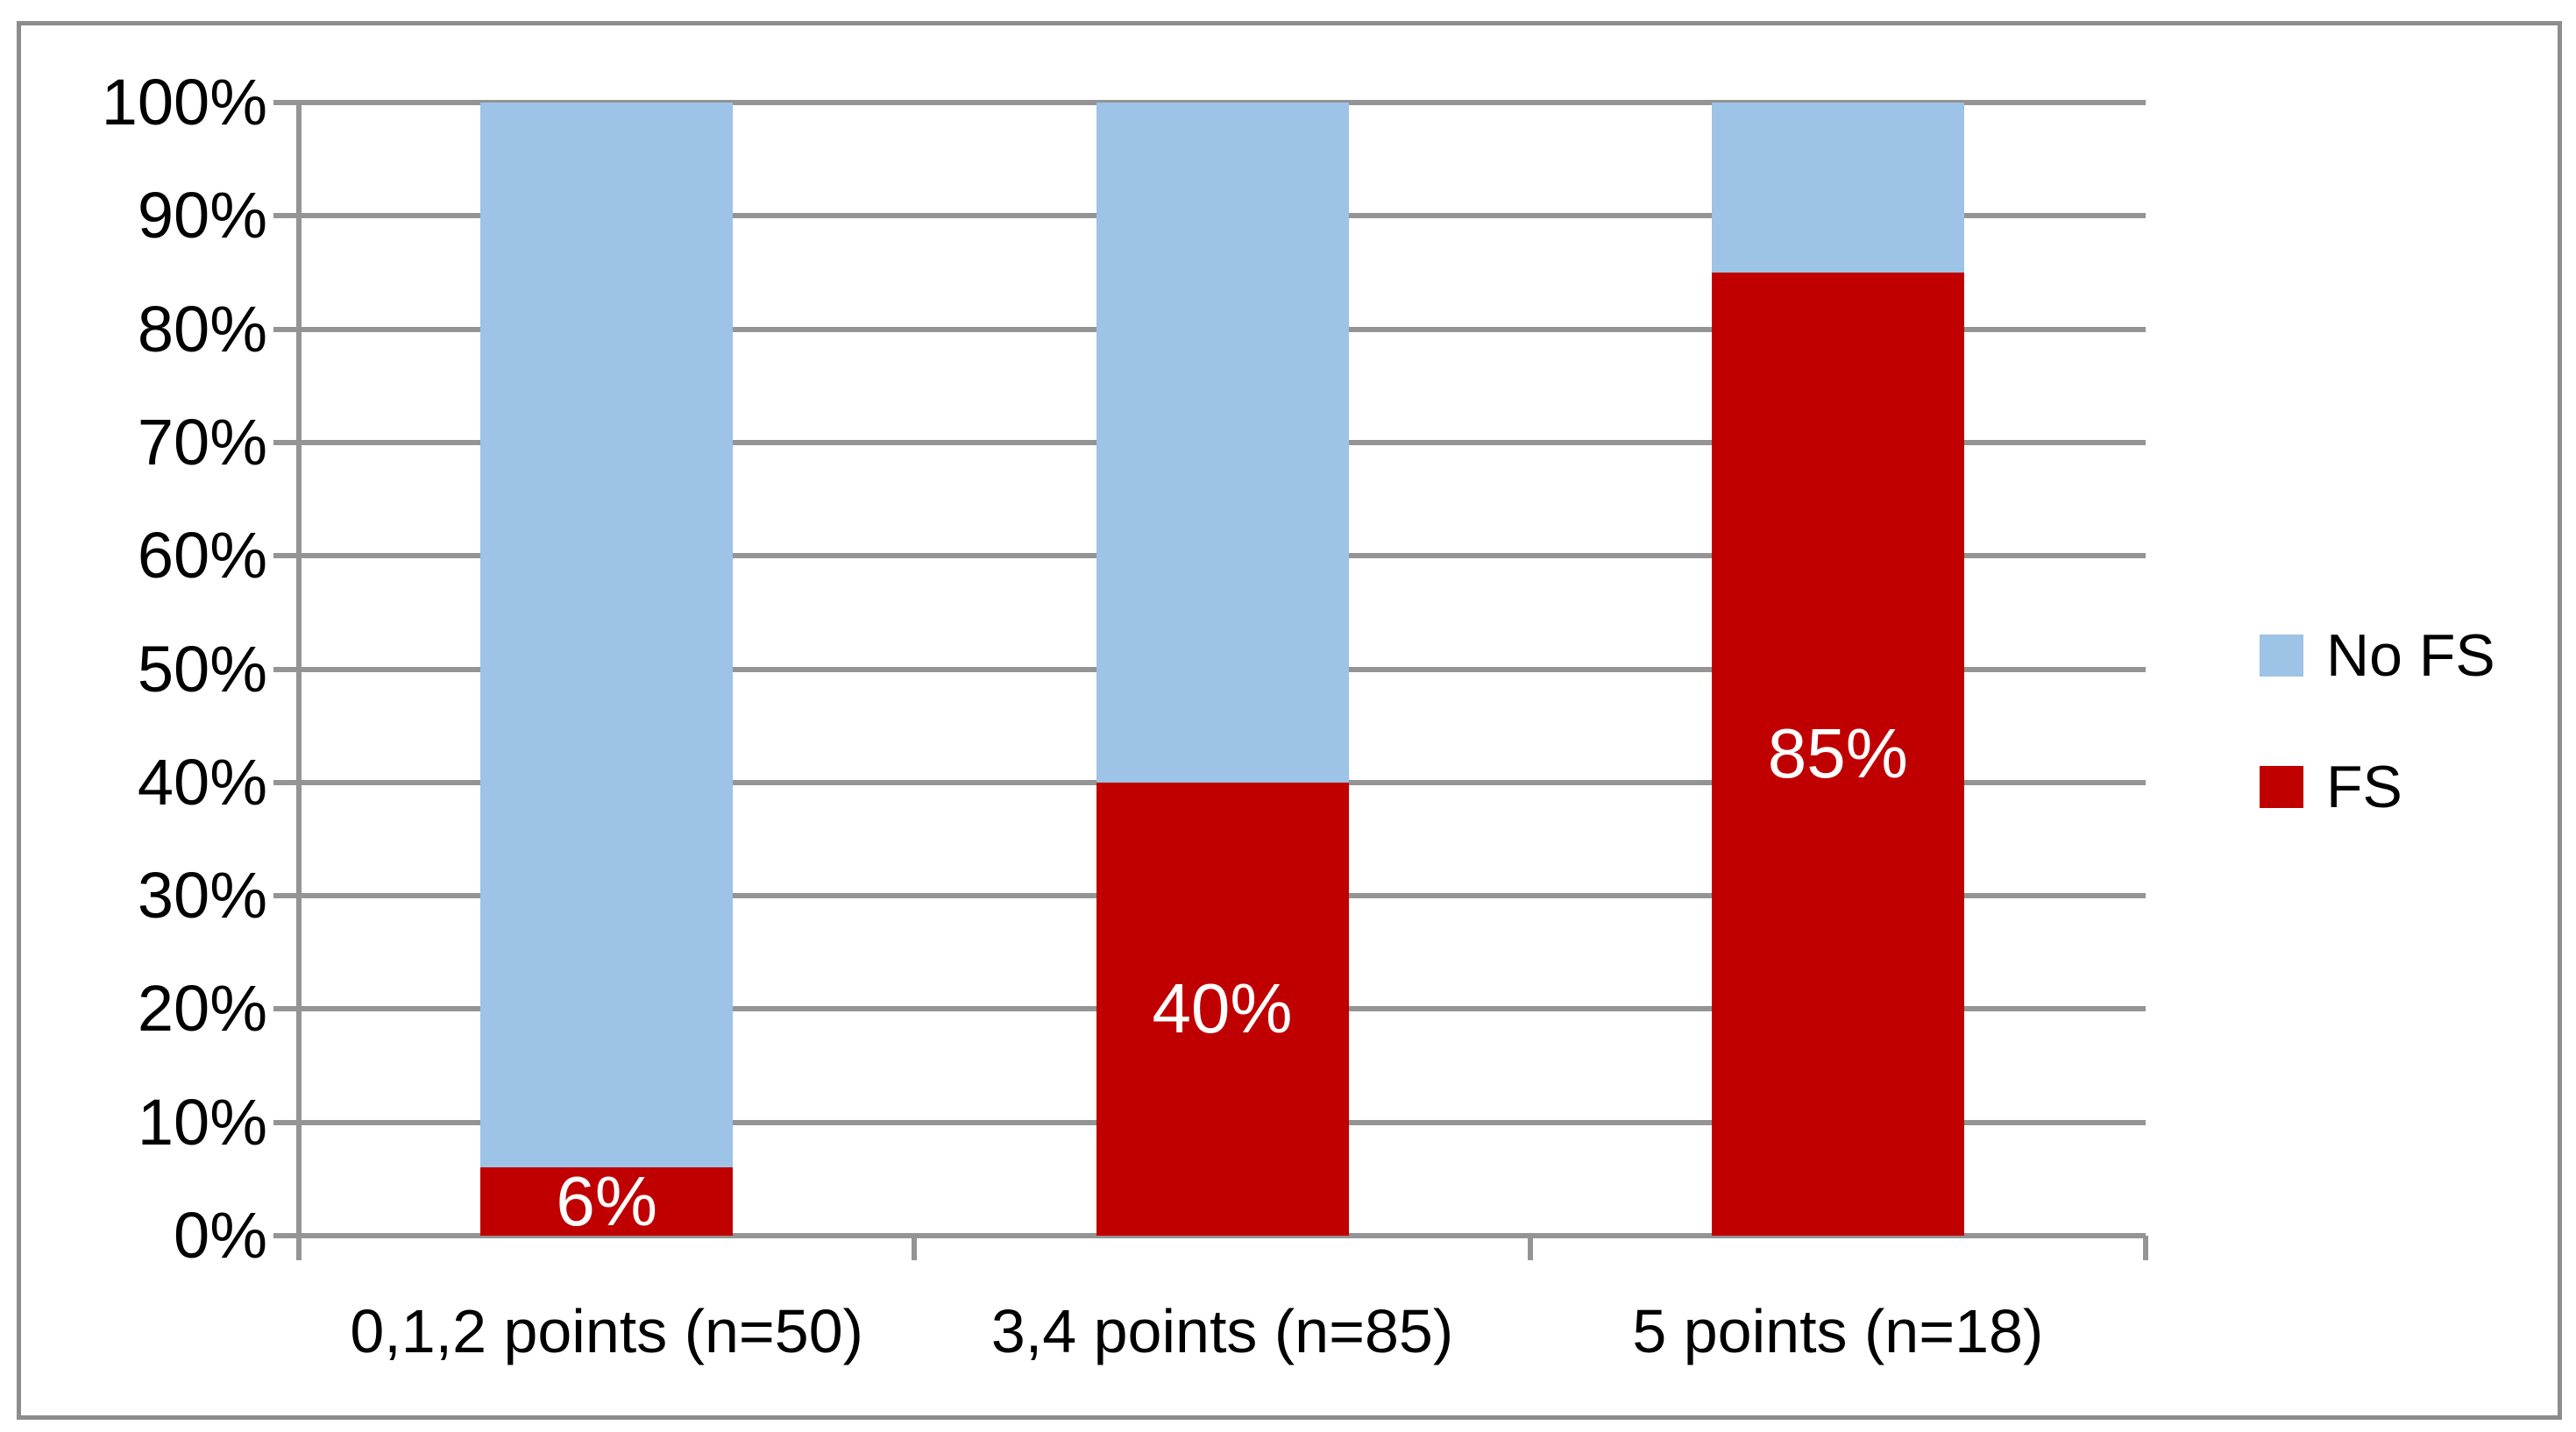 Image resolution: width=2576 pixels, height=1432 pixels. What do you see at coordinates (606, 1331) in the screenshot?
I see `x-tick-label: 0,1,2 points (n=50)` at bounding box center [606, 1331].